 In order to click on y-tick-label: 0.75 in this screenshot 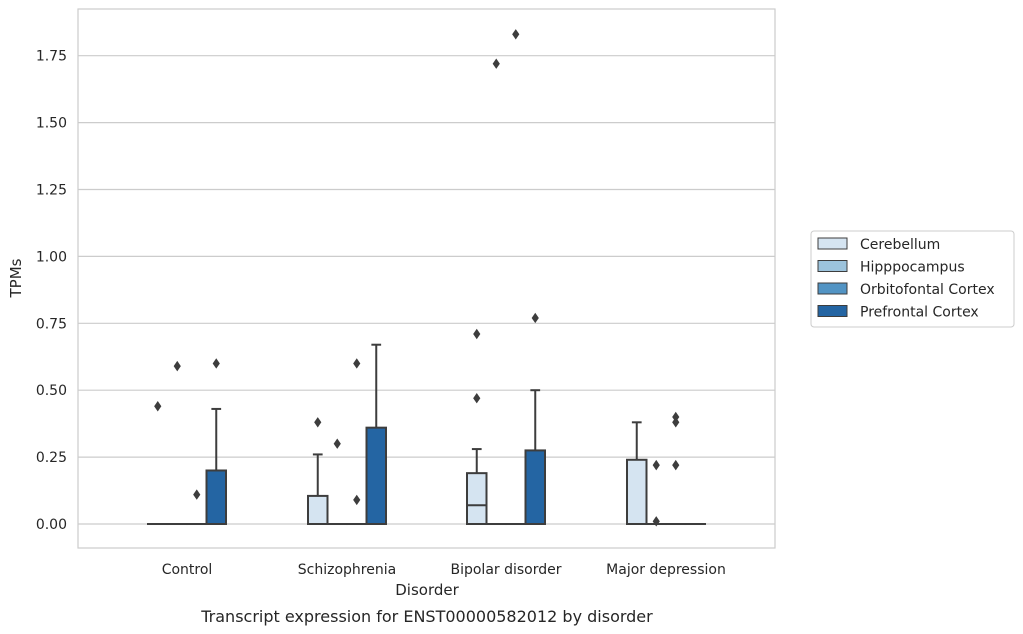, I will do `click(51, 324)`.